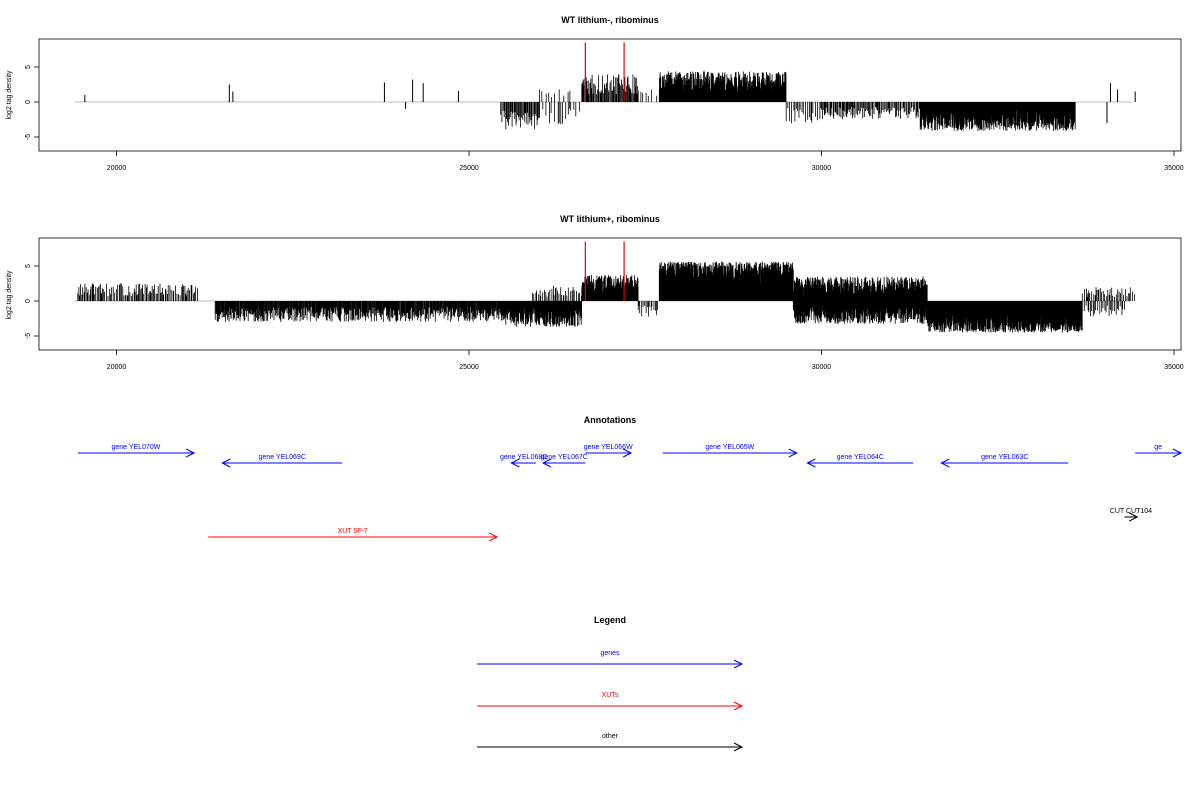  Describe the element at coordinates (1004, 457) in the screenshot. I see `feature-label: gene YEL063C` at that location.